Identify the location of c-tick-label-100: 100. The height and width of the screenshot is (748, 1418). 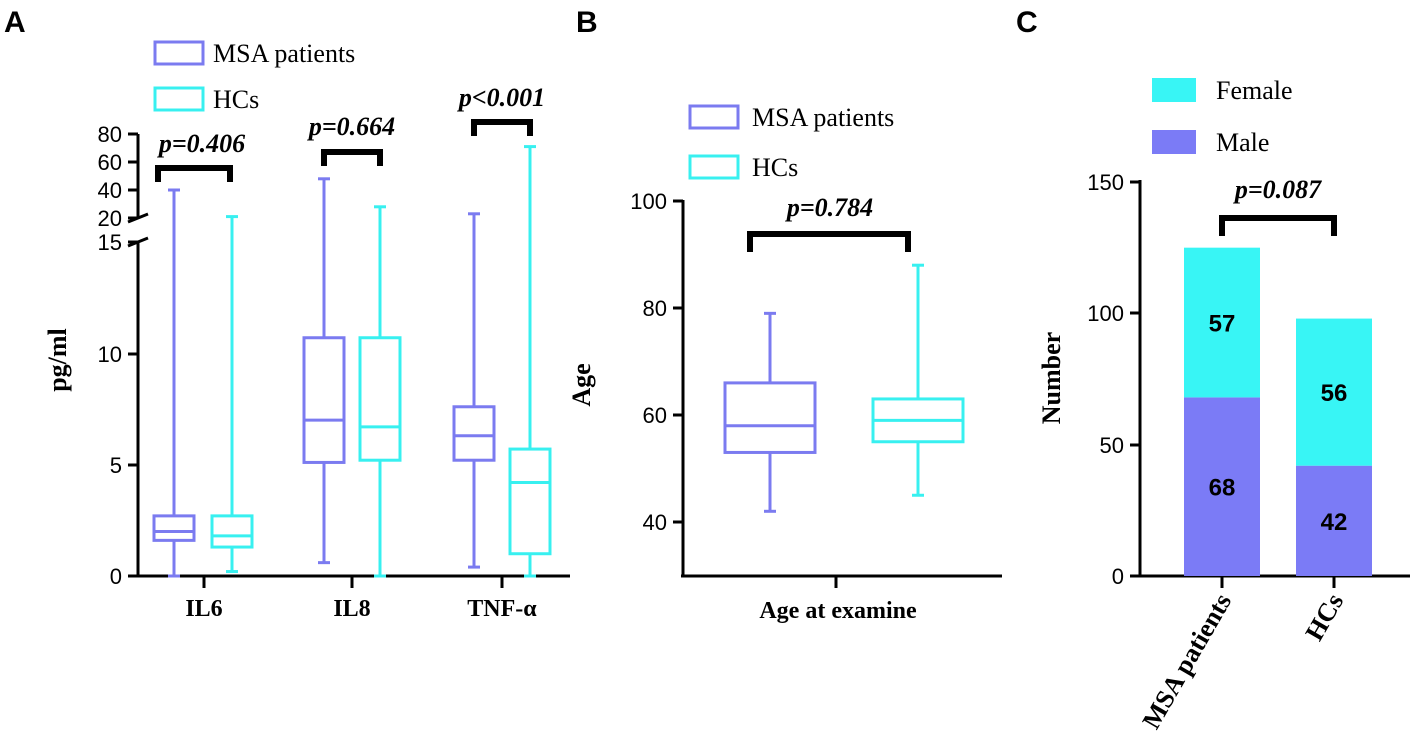
(1105, 313).